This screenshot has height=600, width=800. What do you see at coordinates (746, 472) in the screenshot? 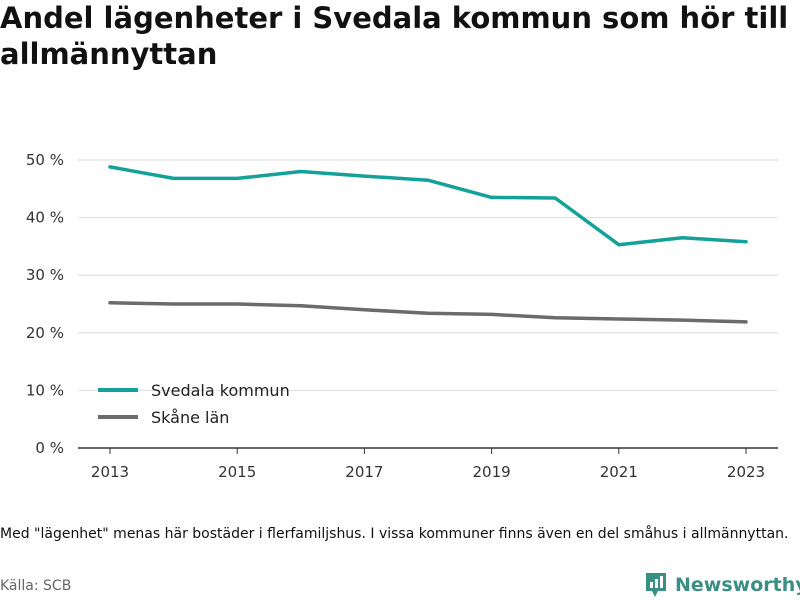
I see `x-tick-label: 2023` at bounding box center [746, 472].